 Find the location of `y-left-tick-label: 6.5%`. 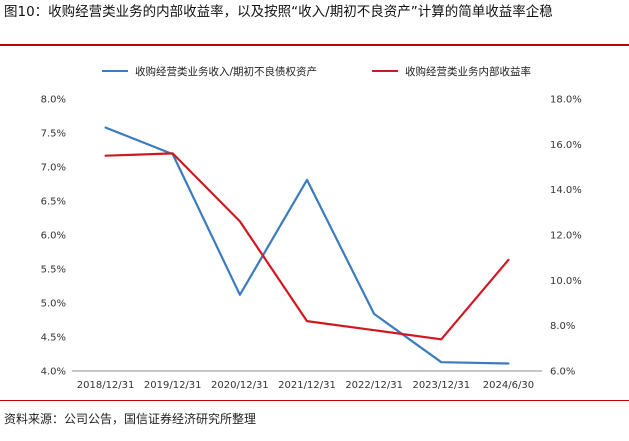

y-left-tick-label: 6.5% is located at coordinates (53, 202).